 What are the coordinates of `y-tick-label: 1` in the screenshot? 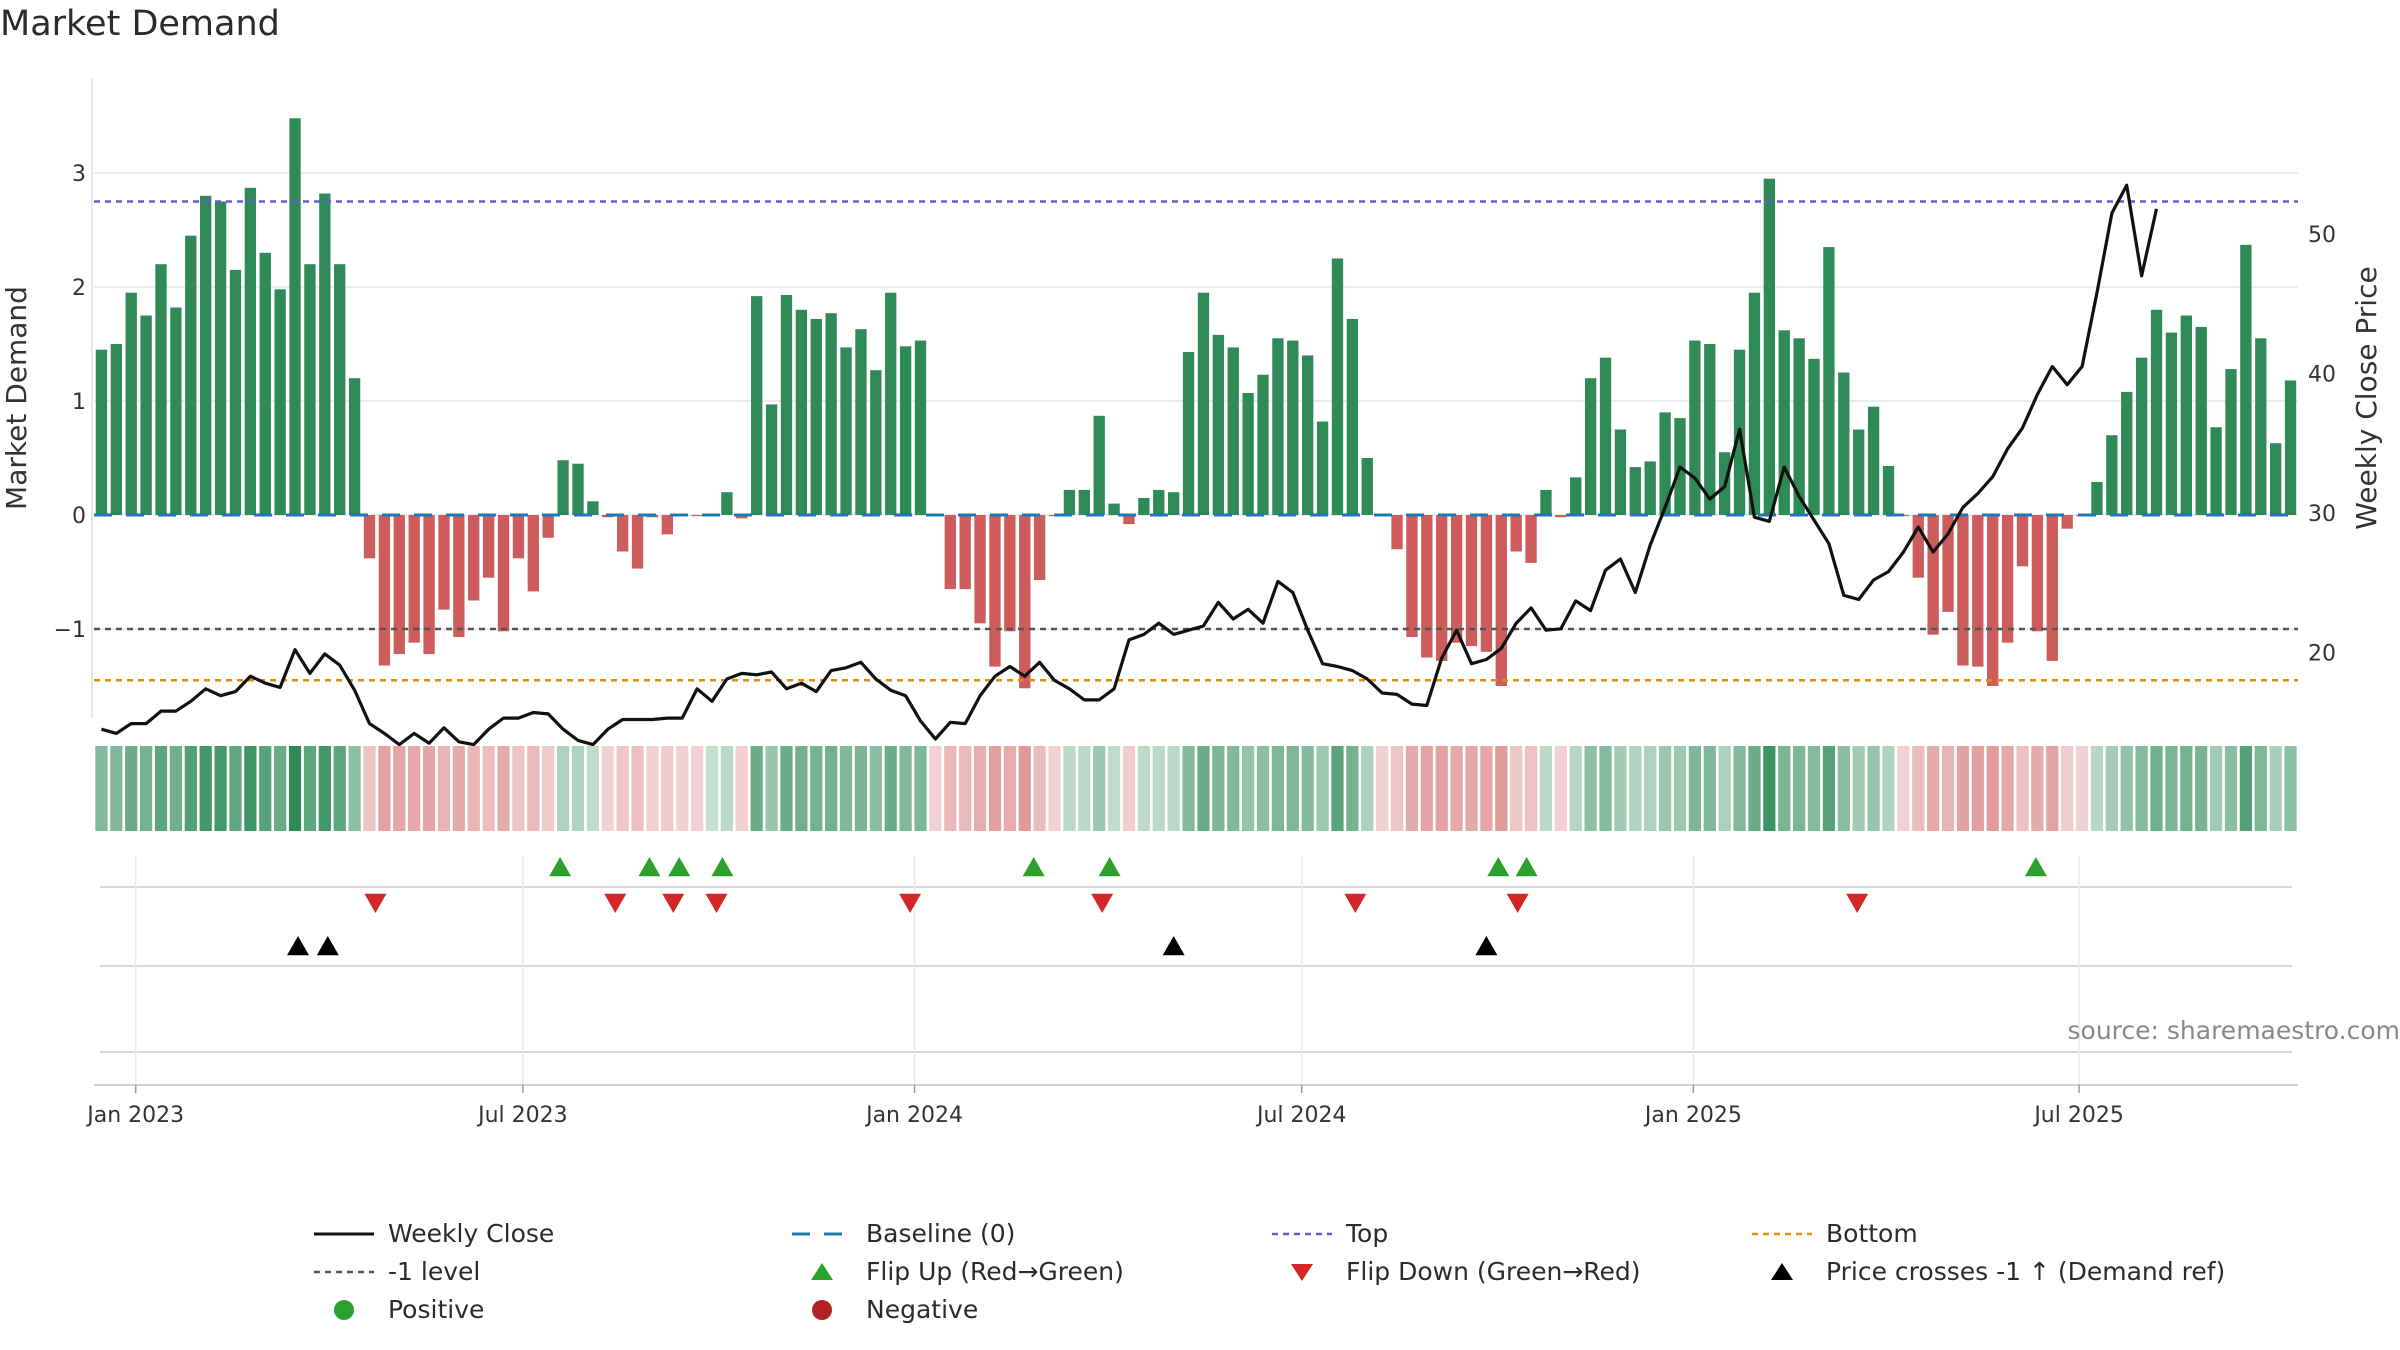 It's located at (79, 402).